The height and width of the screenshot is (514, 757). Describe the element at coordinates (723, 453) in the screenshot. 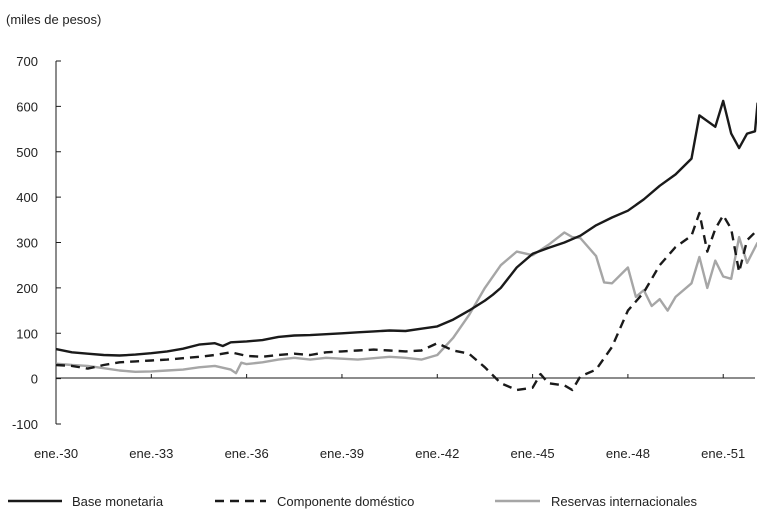

I see `x-tick-label: ene.-51` at that location.